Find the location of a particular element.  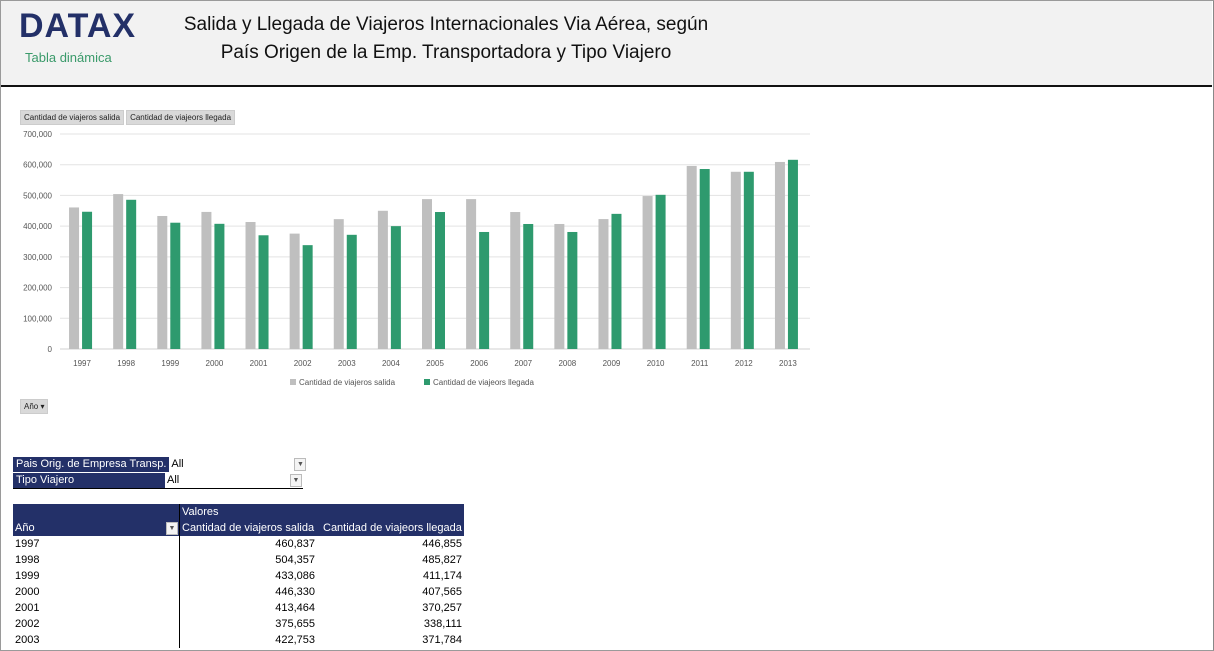

row-header-label: Año is located at coordinates (25, 528).